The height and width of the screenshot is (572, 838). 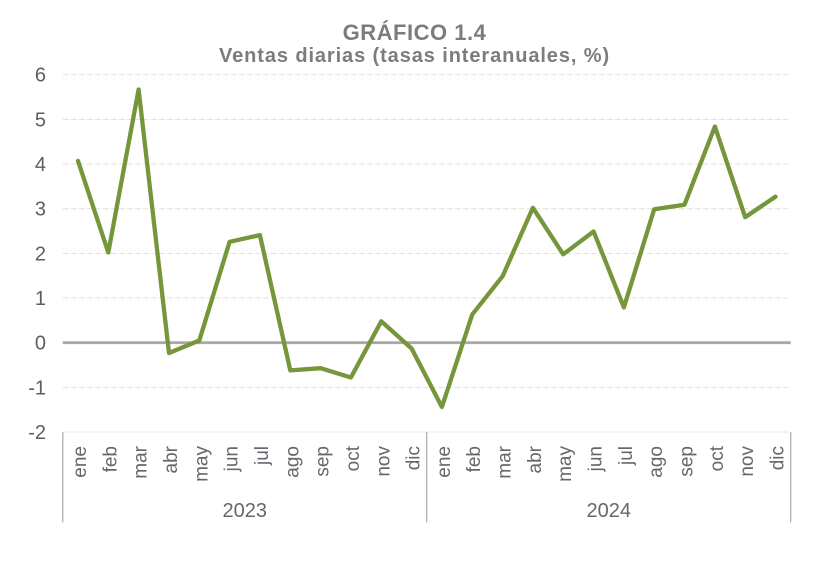 I want to click on svg-text: -1, so click(x=37, y=388).